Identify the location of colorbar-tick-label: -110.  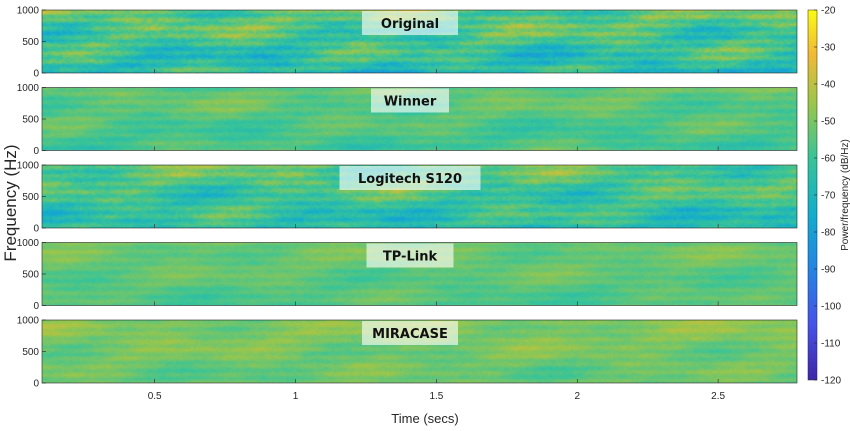
(831, 344).